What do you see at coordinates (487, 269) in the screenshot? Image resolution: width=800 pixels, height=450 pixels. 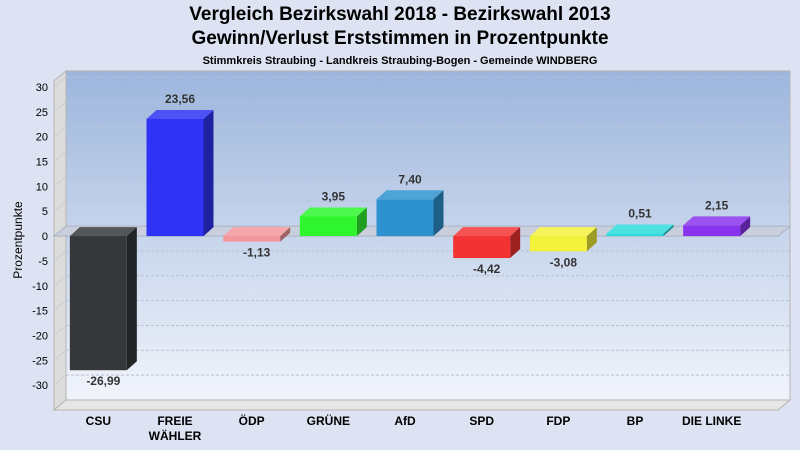 I see `value-label: -4,42` at bounding box center [487, 269].